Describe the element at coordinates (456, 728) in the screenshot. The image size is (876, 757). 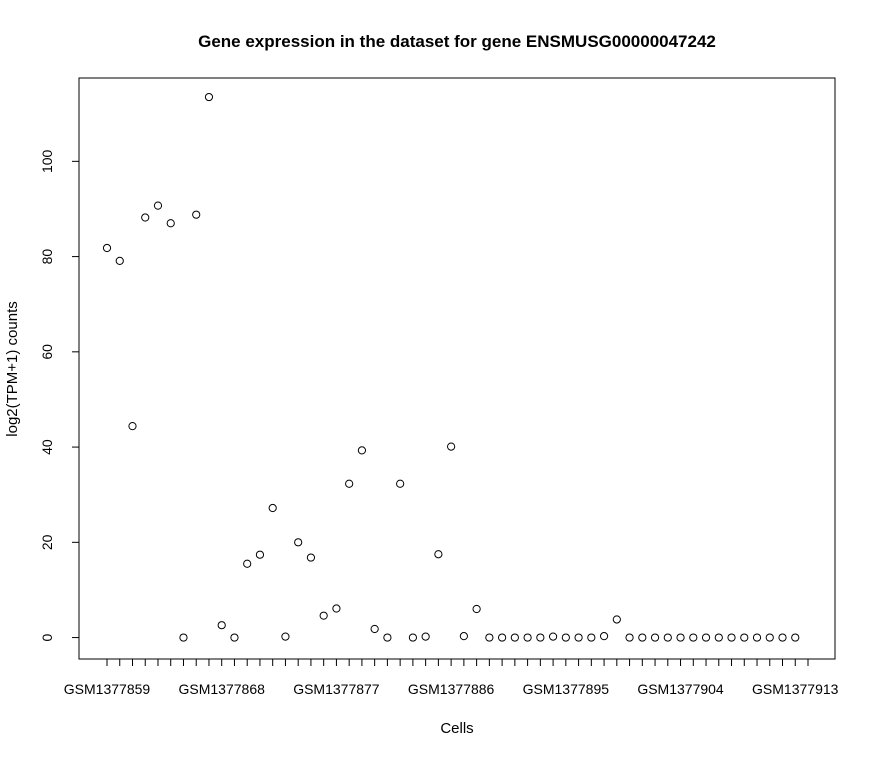
I see `x-axis-label: Cells` at that location.